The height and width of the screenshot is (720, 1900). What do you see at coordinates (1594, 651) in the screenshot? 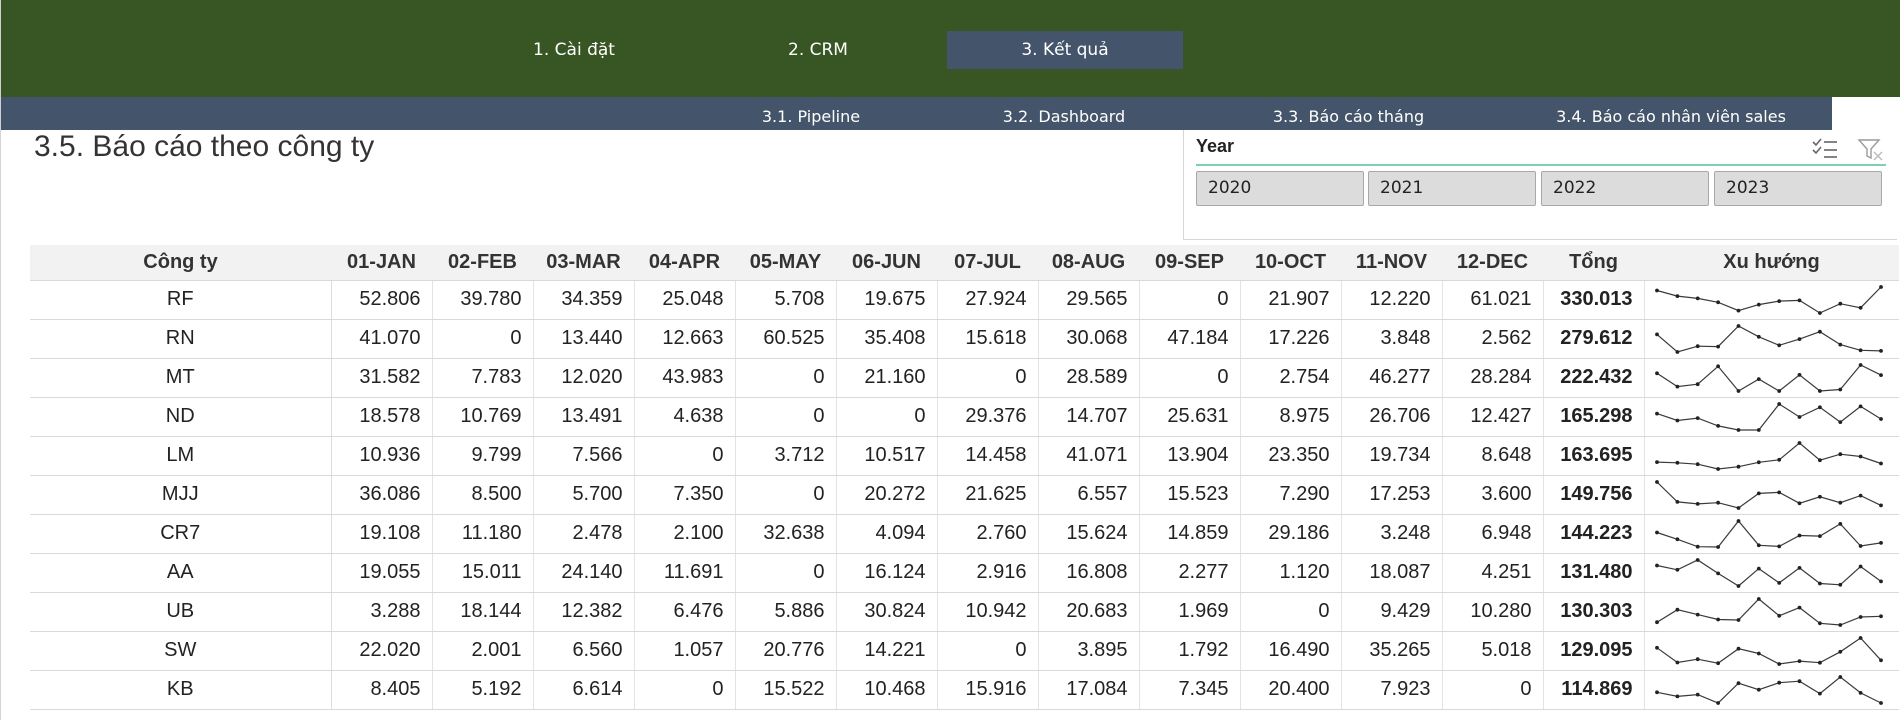
I see `total-cell: 129.095` at bounding box center [1594, 651].